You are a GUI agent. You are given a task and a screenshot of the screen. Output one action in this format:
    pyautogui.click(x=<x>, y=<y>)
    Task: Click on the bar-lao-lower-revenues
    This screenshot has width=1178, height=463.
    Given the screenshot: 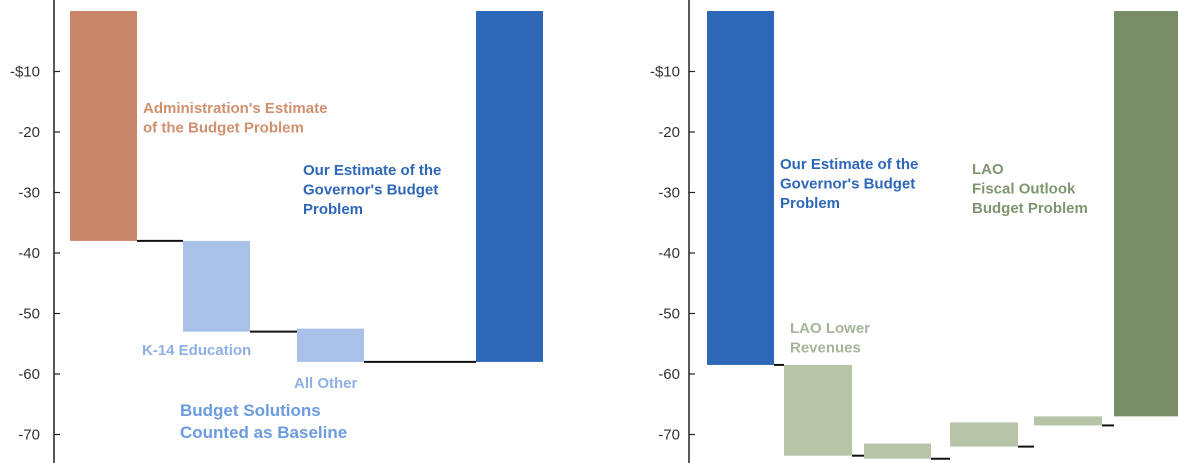 What is the action you would take?
    pyautogui.click(x=818, y=410)
    